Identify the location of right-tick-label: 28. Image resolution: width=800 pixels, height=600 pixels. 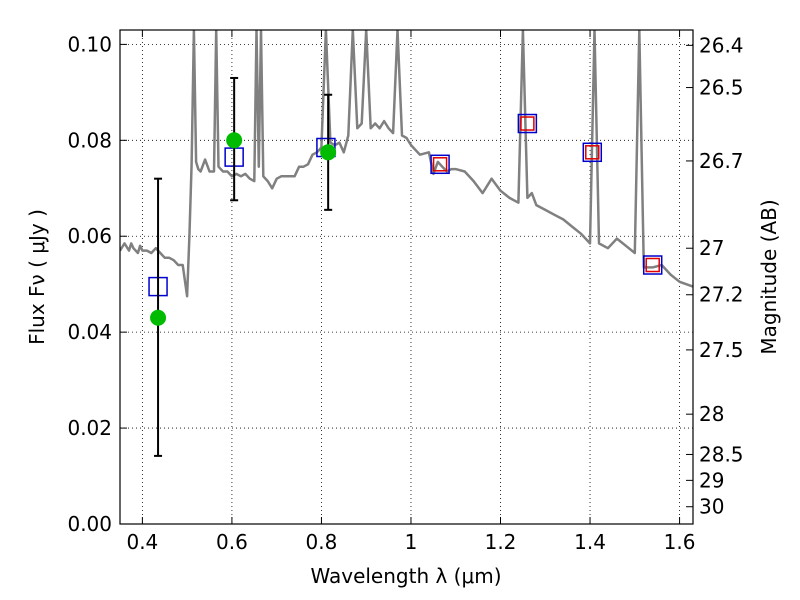
(711, 414).